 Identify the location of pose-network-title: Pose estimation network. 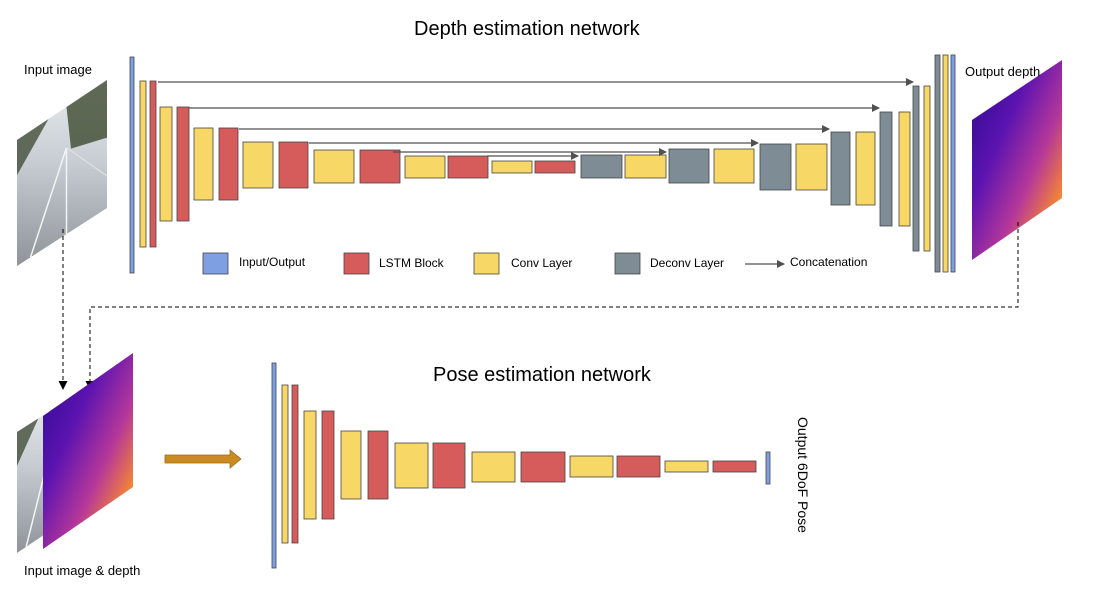
(542, 375).